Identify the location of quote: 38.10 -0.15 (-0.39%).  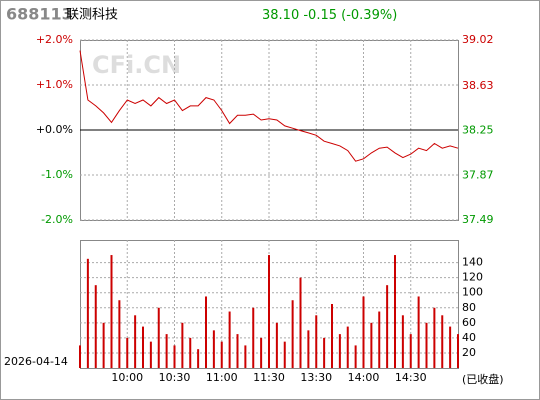
(329, 15).